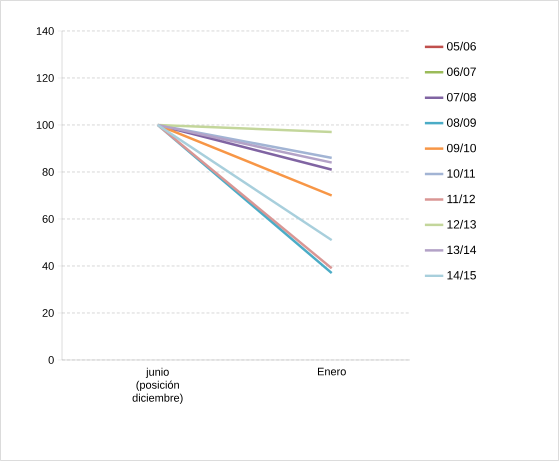 This screenshot has width=559, height=461. What do you see at coordinates (461, 46) in the screenshot?
I see `legend-label: 05/06` at bounding box center [461, 46].